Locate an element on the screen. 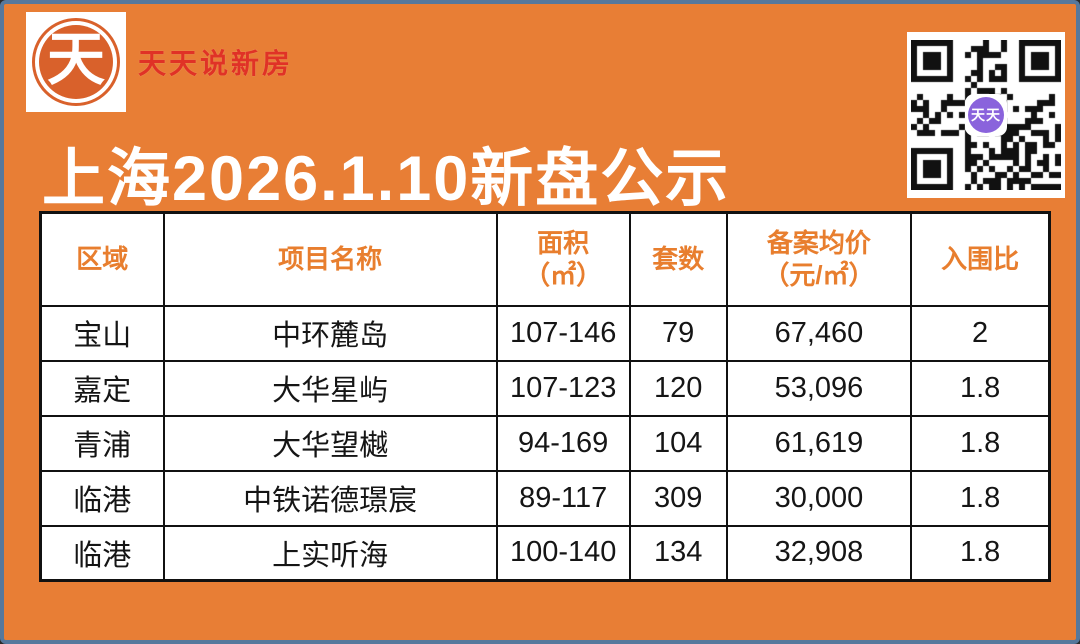 The image size is (1080, 644). page-title: 上海2026.1.10新盘公示 is located at coordinates (386, 179).